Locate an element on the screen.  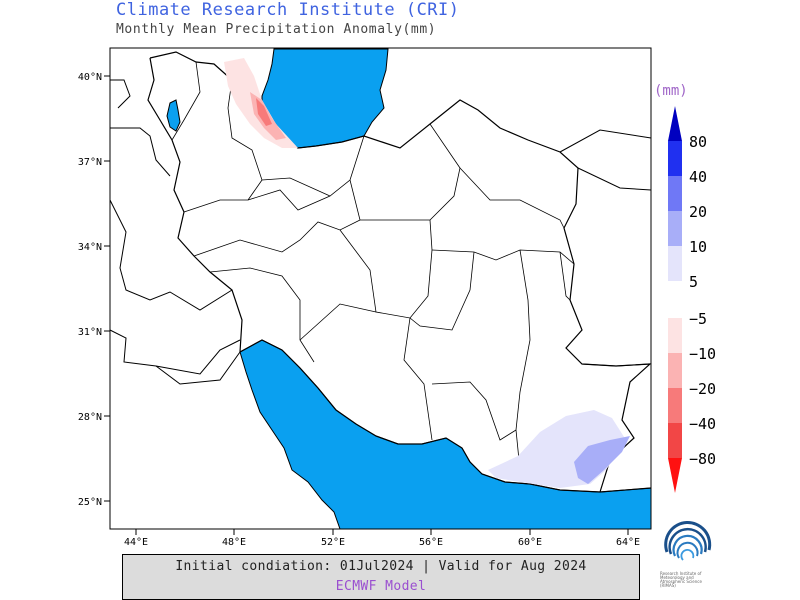
legend-value-label: 10 is located at coordinates (698, 247).